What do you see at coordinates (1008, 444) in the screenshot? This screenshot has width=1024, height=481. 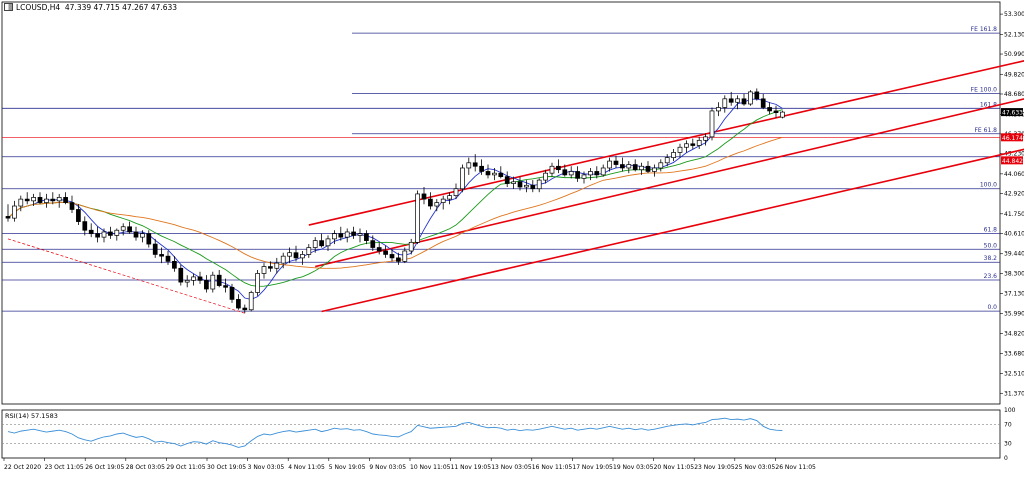 I see `rsi-axis-label: 30` at bounding box center [1008, 444].